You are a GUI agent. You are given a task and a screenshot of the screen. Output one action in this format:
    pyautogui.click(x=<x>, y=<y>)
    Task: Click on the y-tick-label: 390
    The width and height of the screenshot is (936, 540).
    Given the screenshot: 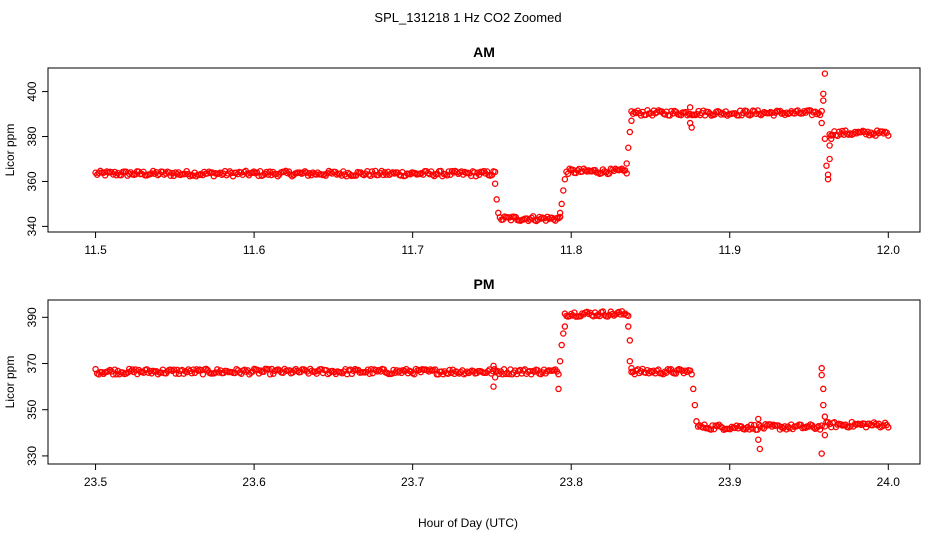 What is the action you would take?
    pyautogui.click(x=32, y=317)
    